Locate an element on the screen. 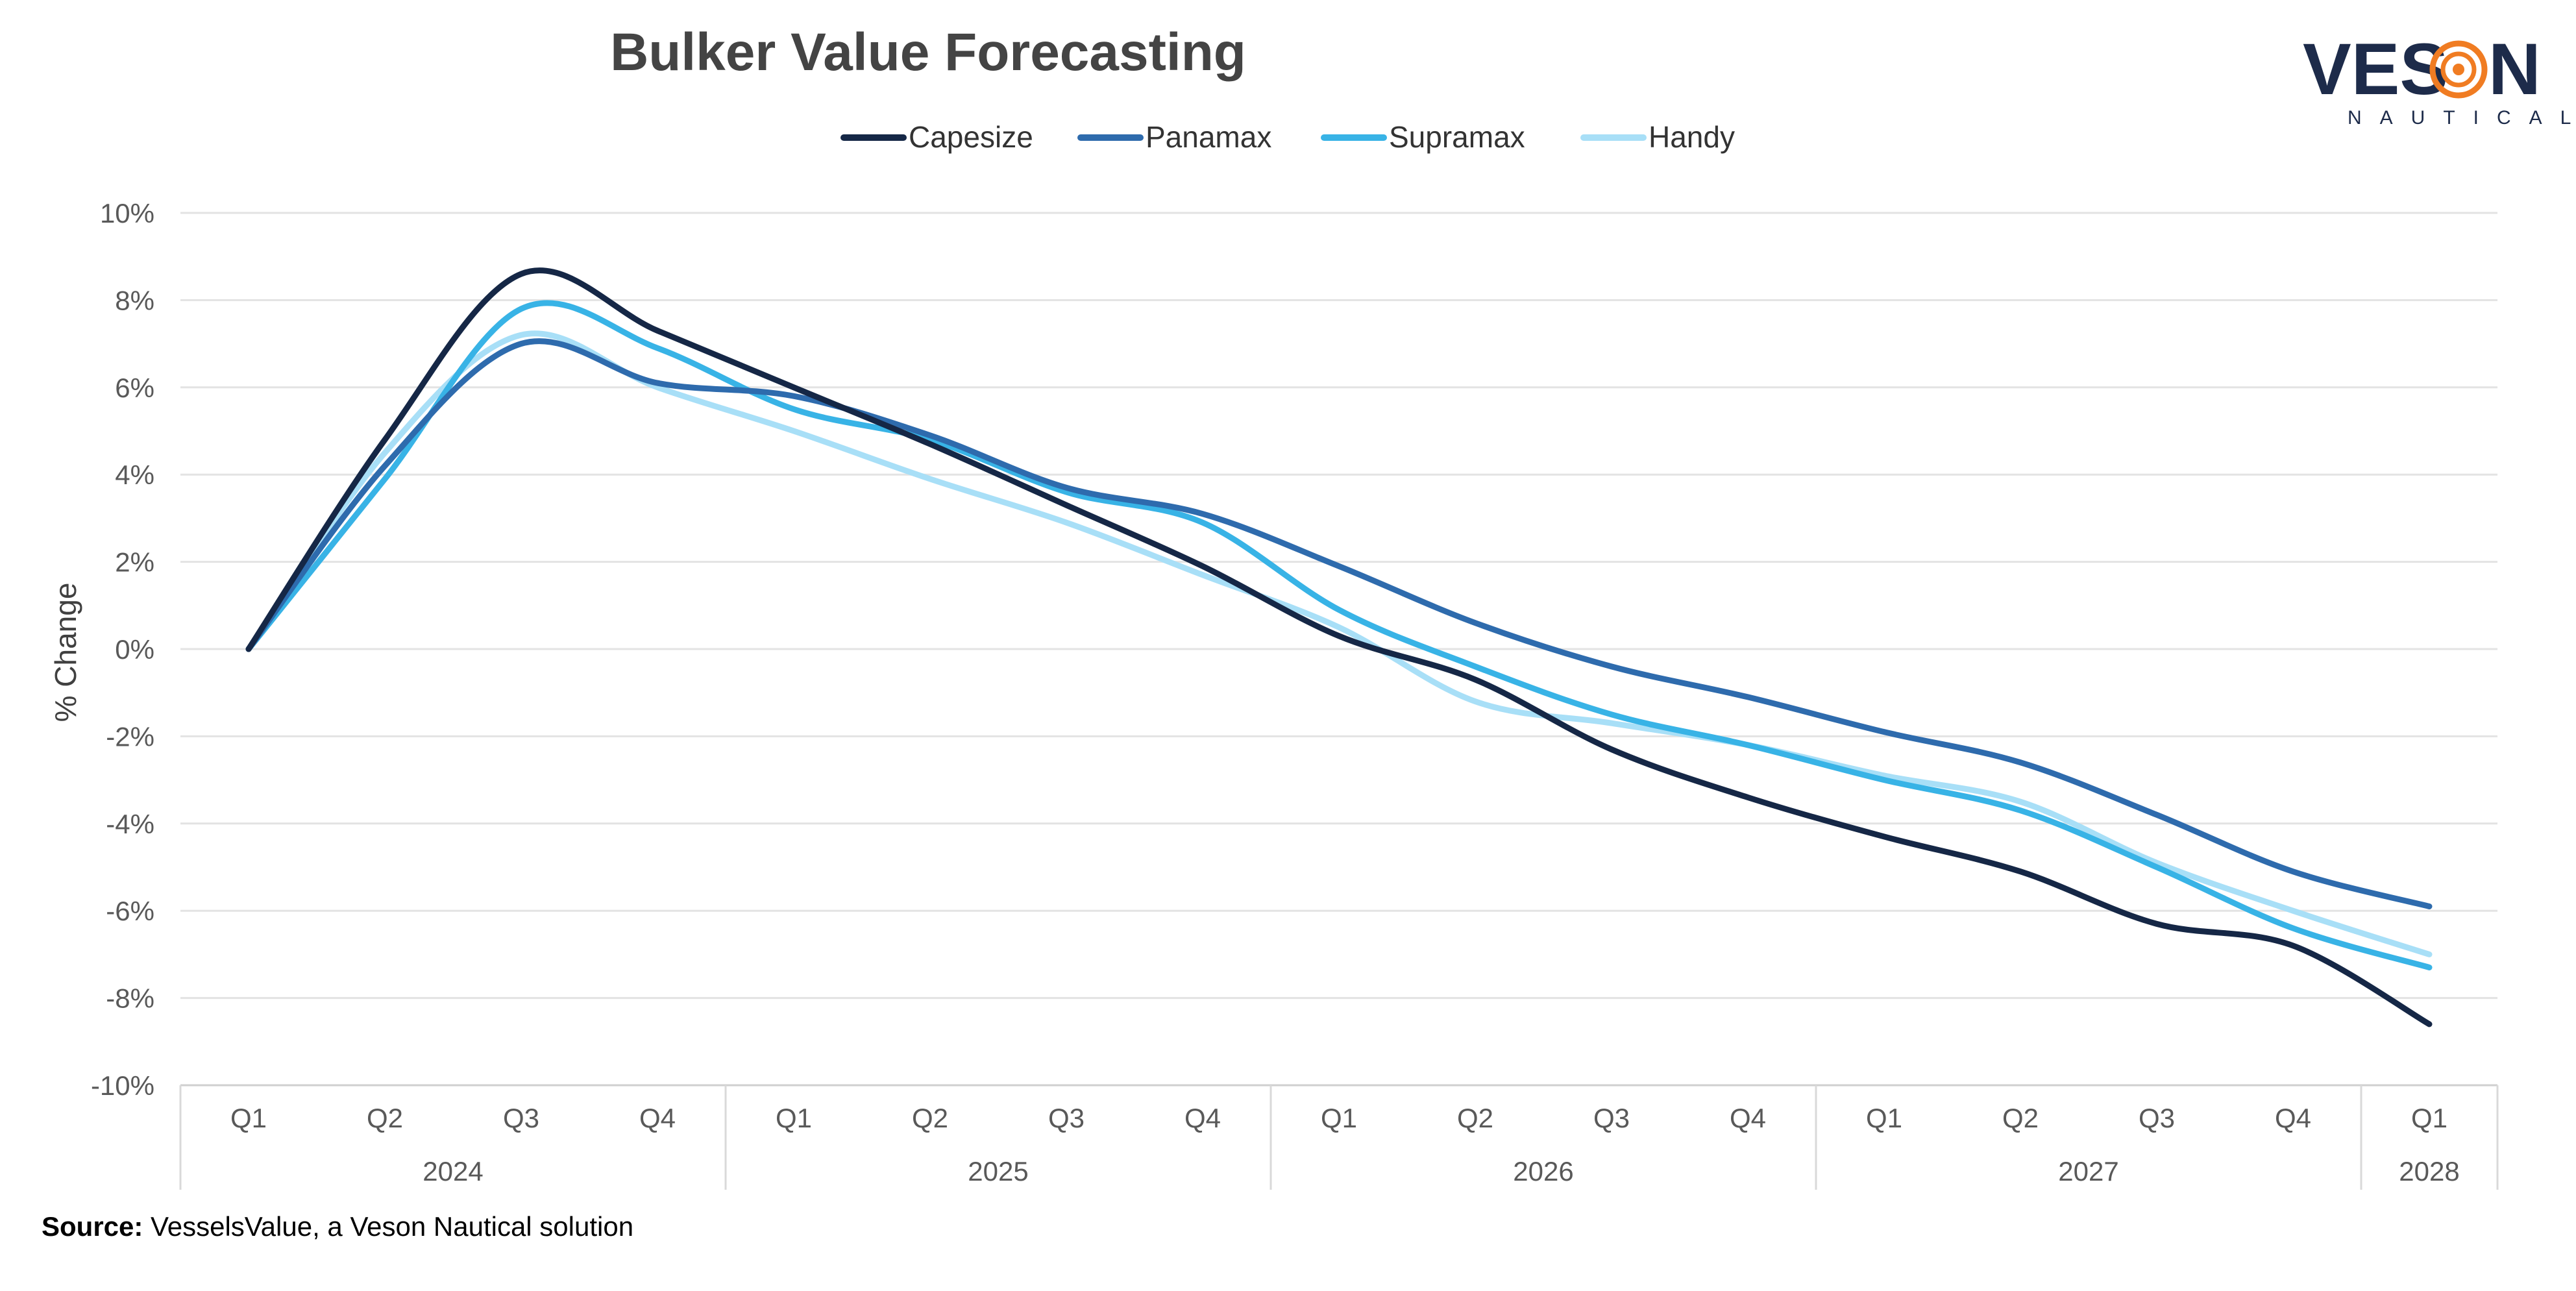 This screenshot has width=2576, height=1291. legend-item-handy: Handy is located at coordinates (1657, 137).